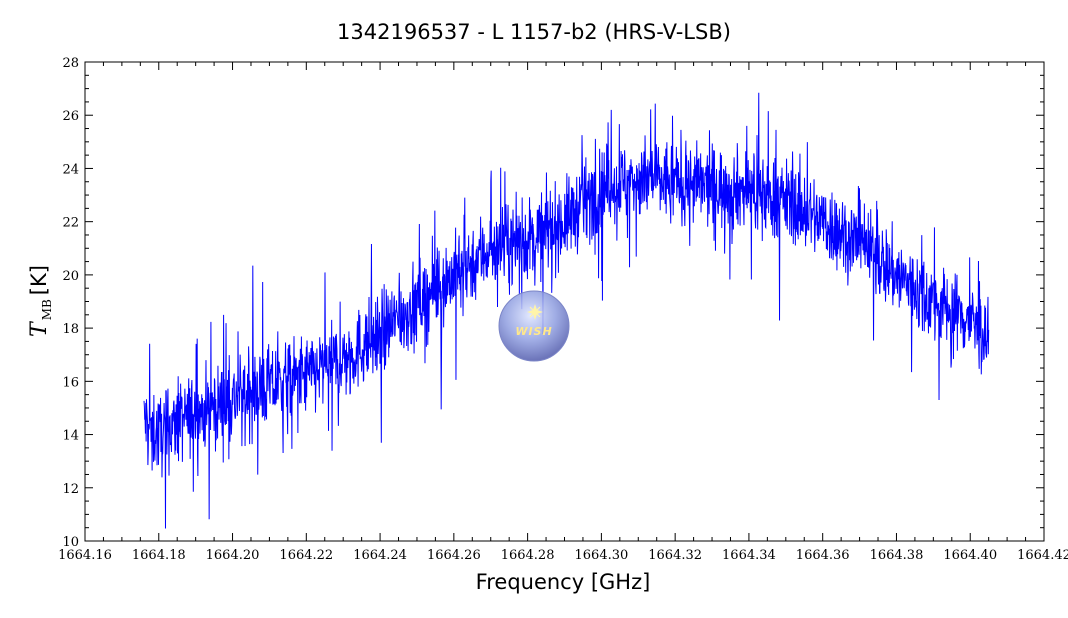  I want to click on y-tick-label: 20, so click(70, 276).